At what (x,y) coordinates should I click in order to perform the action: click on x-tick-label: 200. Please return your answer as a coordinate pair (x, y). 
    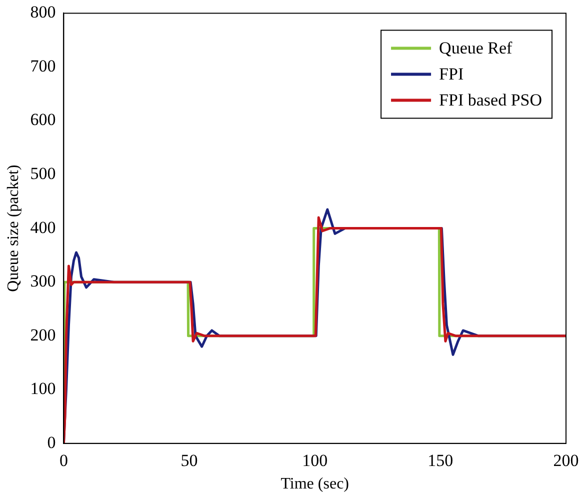
    Looking at the image, I should click on (566, 460).